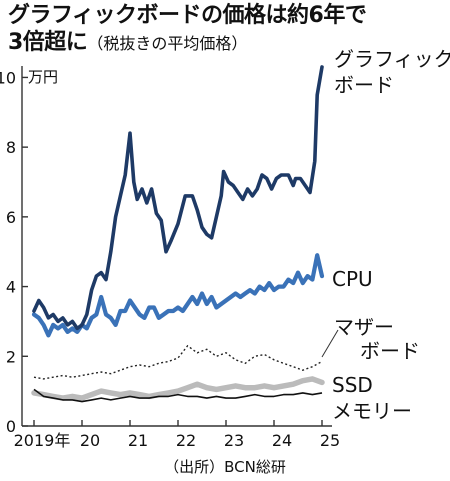 This screenshot has width=450, height=481. What do you see at coordinates (11, 426) in the screenshot?
I see `y-tick-label-0: 0` at bounding box center [11, 426].